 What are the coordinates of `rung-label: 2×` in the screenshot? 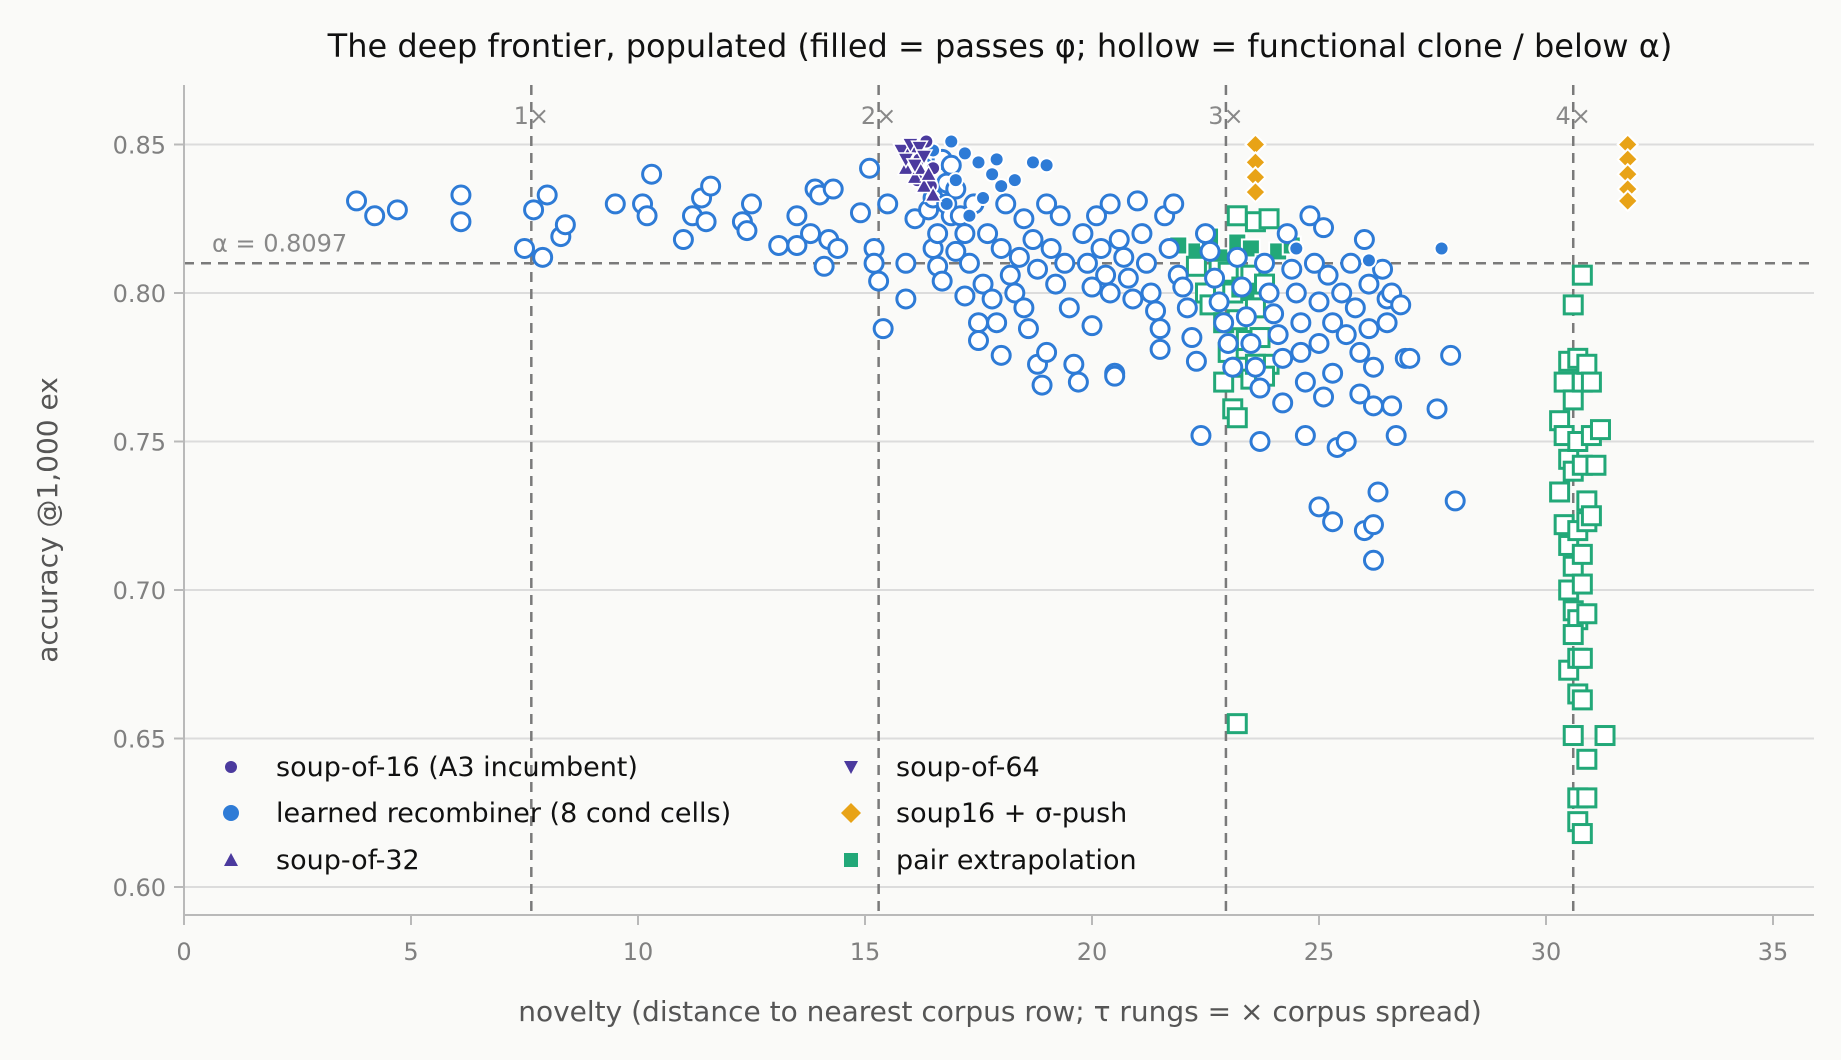 It's located at (878, 116).